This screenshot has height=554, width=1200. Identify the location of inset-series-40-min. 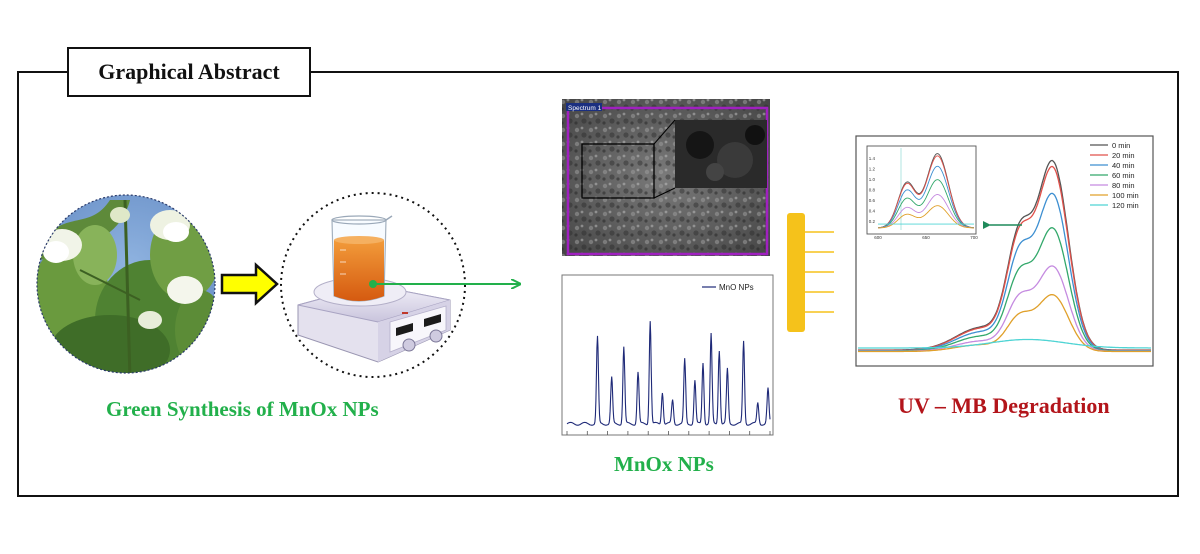
(926, 197).